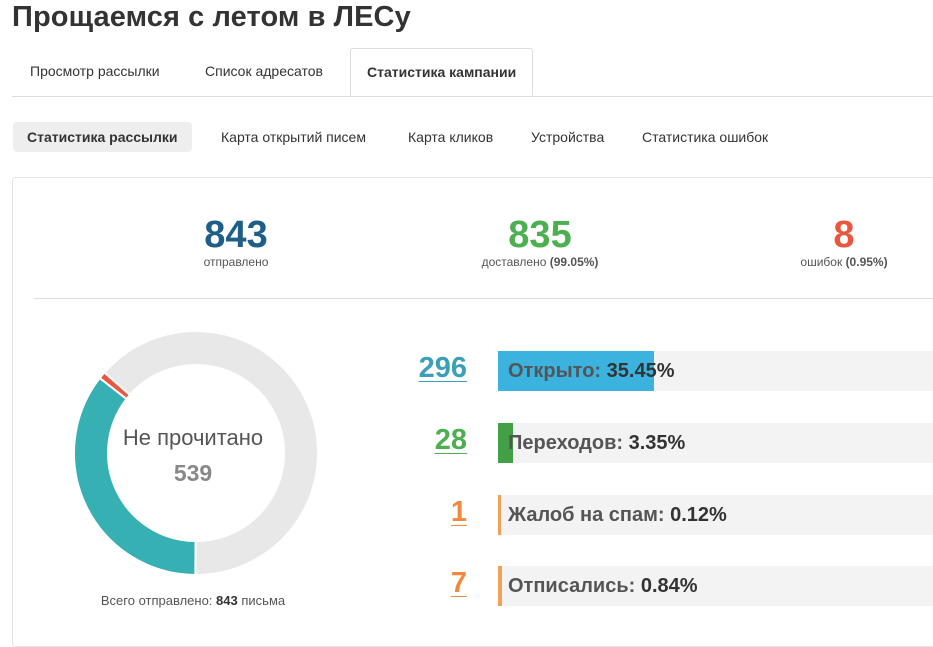 The height and width of the screenshot is (647, 933). What do you see at coordinates (500, 586) in the screenshot?
I see `unsubscribed-bar-fill` at bounding box center [500, 586].